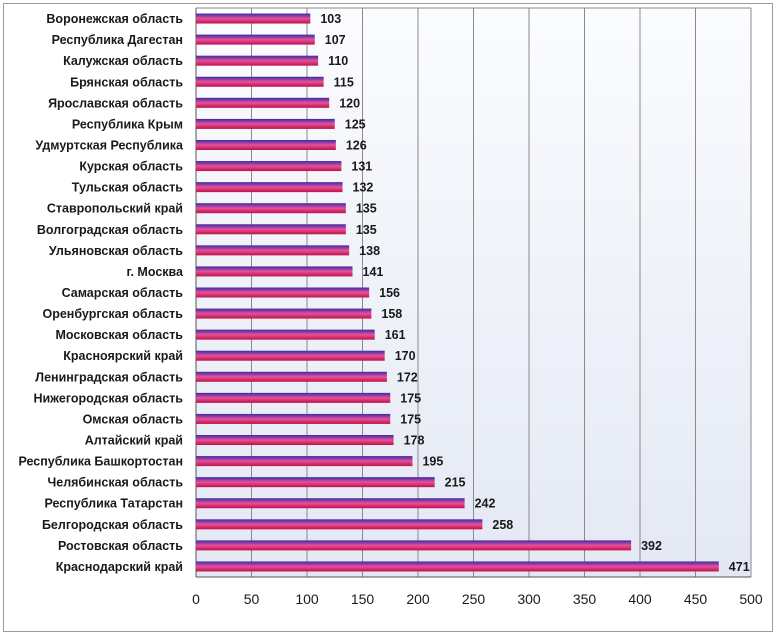 This screenshot has width=778, height=635. What do you see at coordinates (474, 599) in the screenshot?
I see `x-tick-label: 250` at bounding box center [474, 599].